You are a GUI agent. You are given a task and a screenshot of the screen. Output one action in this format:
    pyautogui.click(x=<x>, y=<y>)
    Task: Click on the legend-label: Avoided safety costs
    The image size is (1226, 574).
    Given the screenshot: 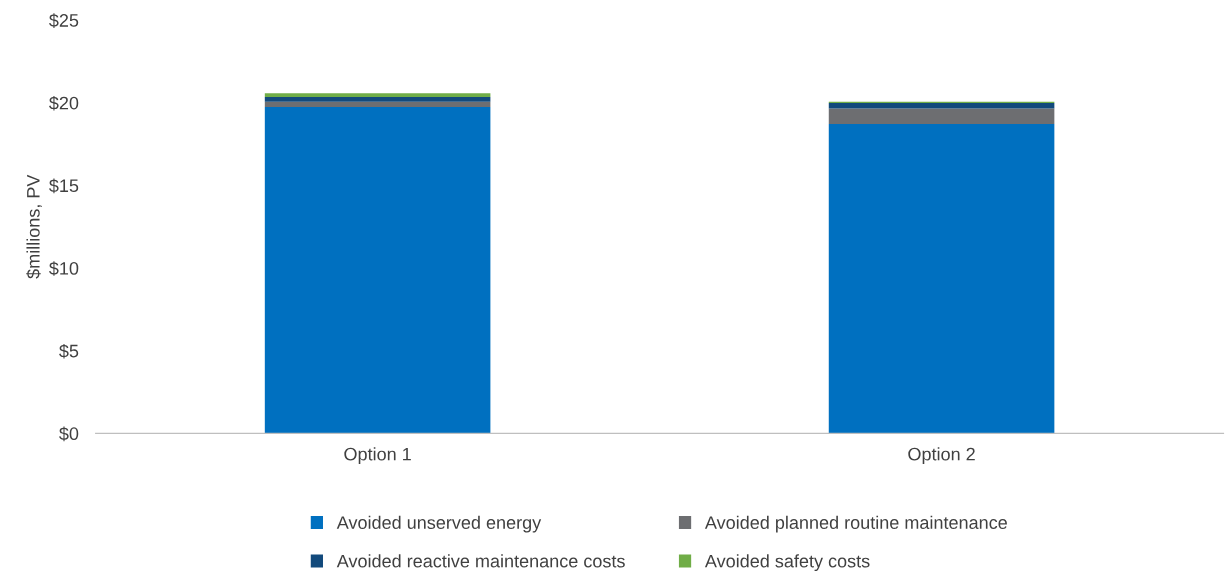 What is the action you would take?
    pyautogui.click(x=787, y=563)
    